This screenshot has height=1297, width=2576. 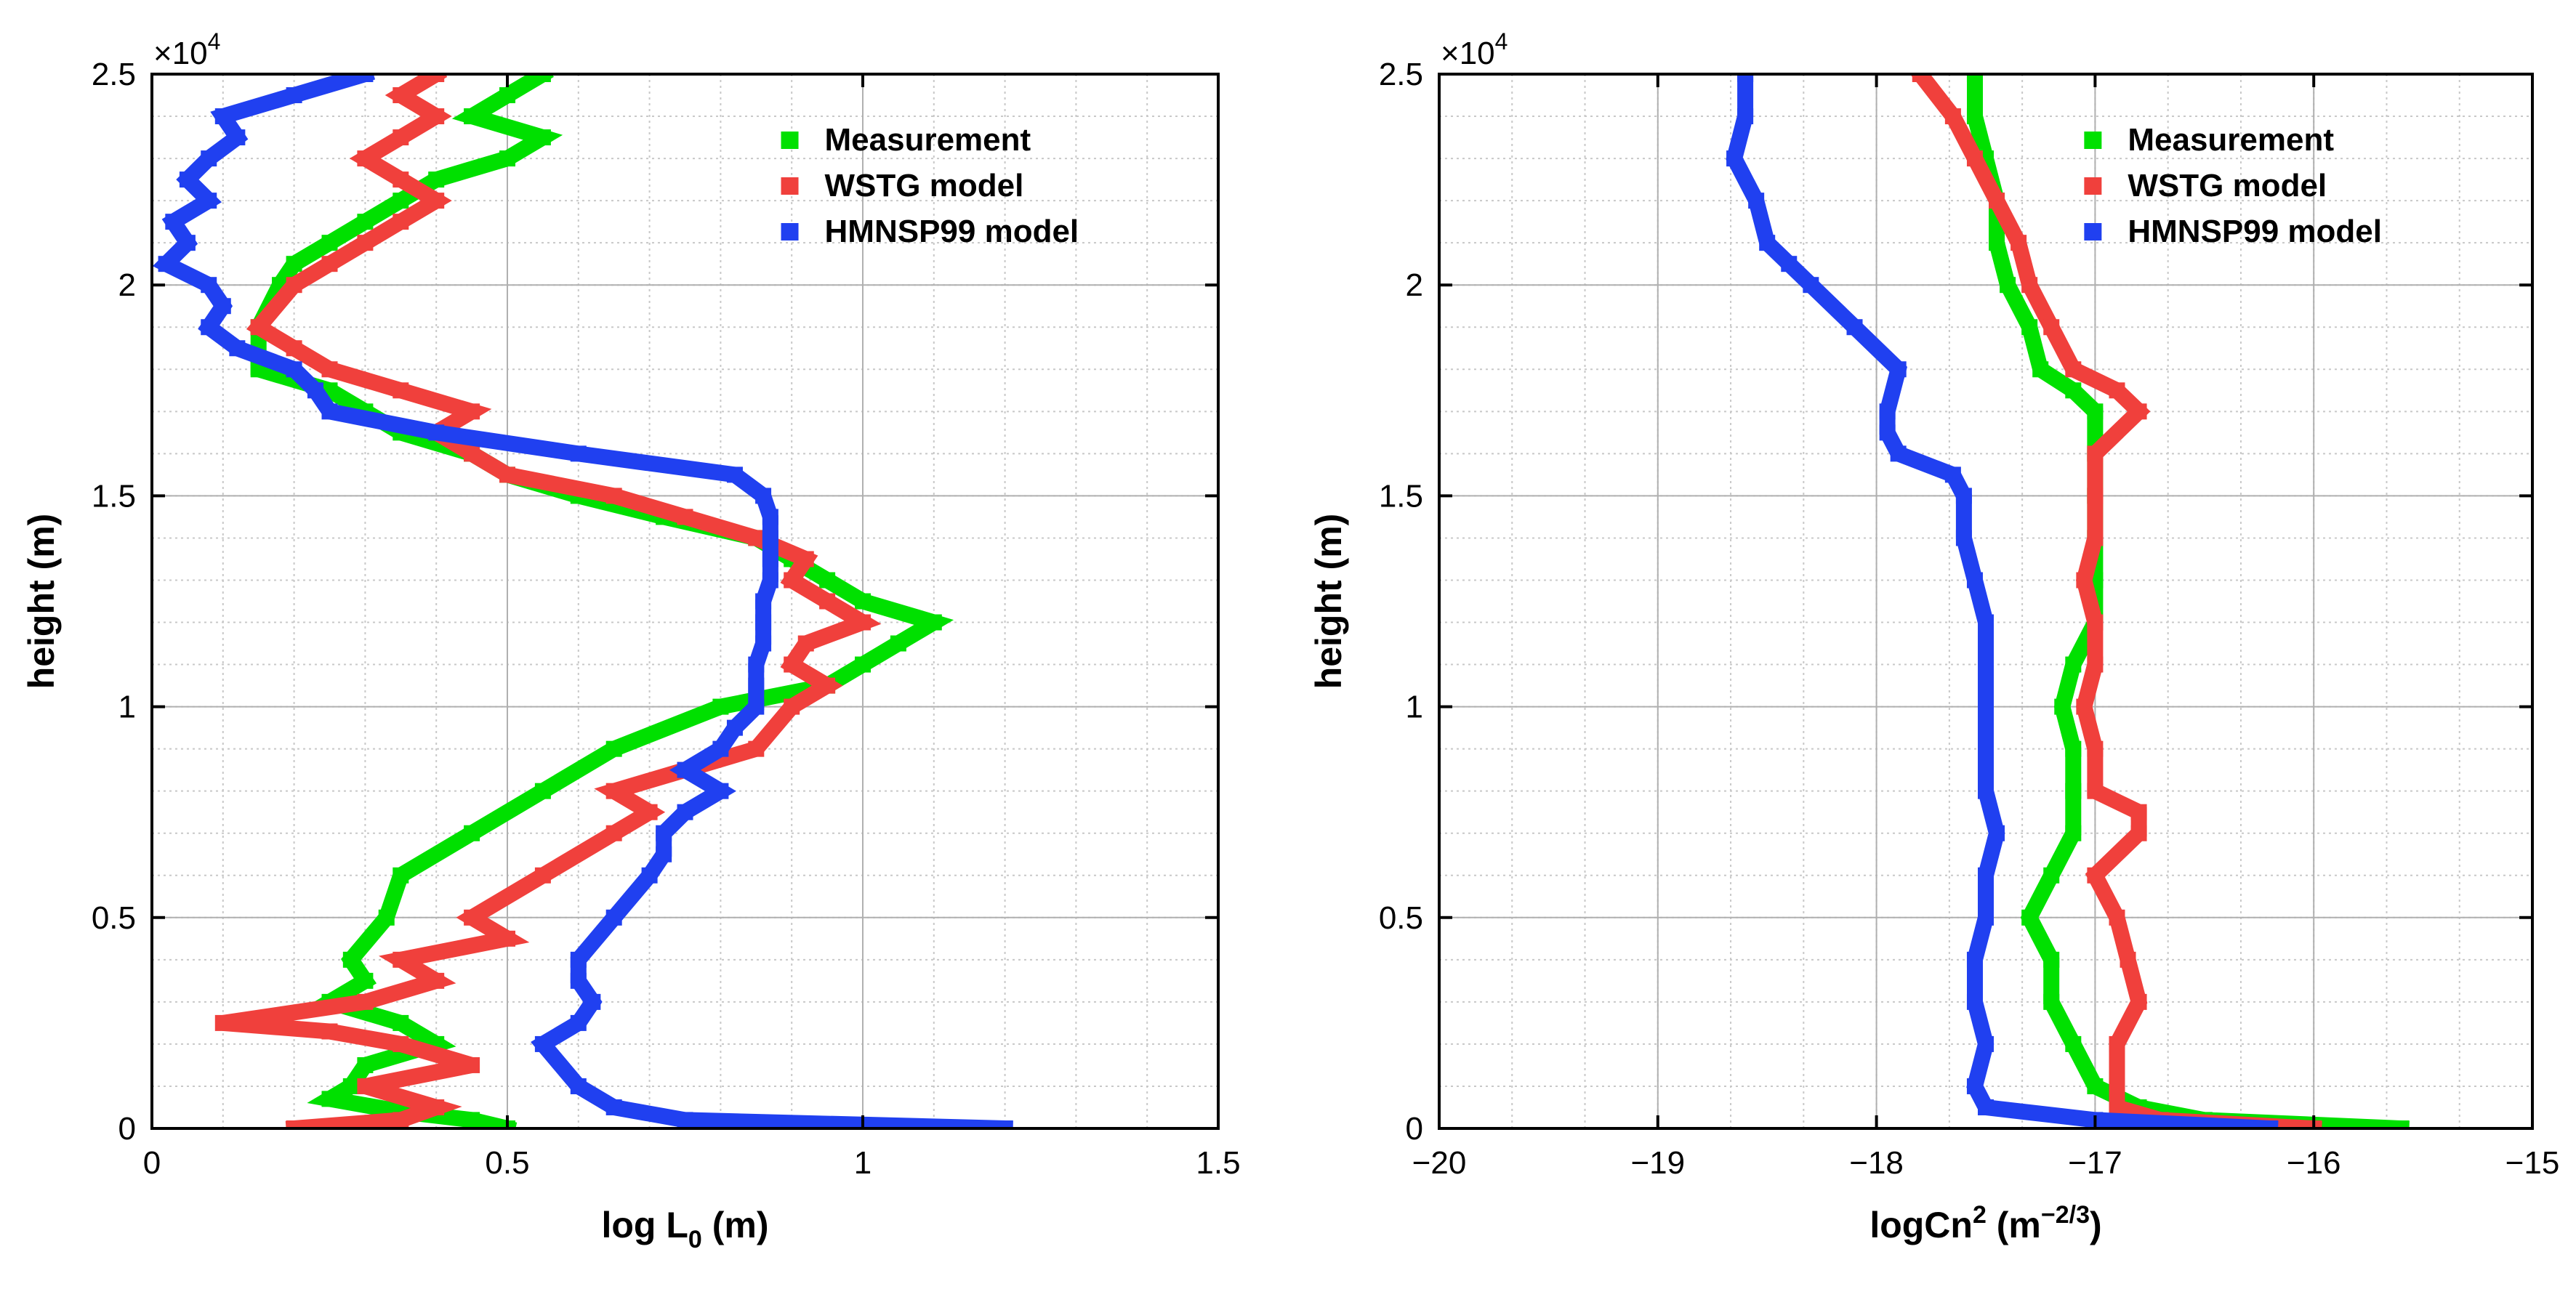 What do you see at coordinates (2095, 1163) in the screenshot?
I see `x-tick-label: −17` at bounding box center [2095, 1163].